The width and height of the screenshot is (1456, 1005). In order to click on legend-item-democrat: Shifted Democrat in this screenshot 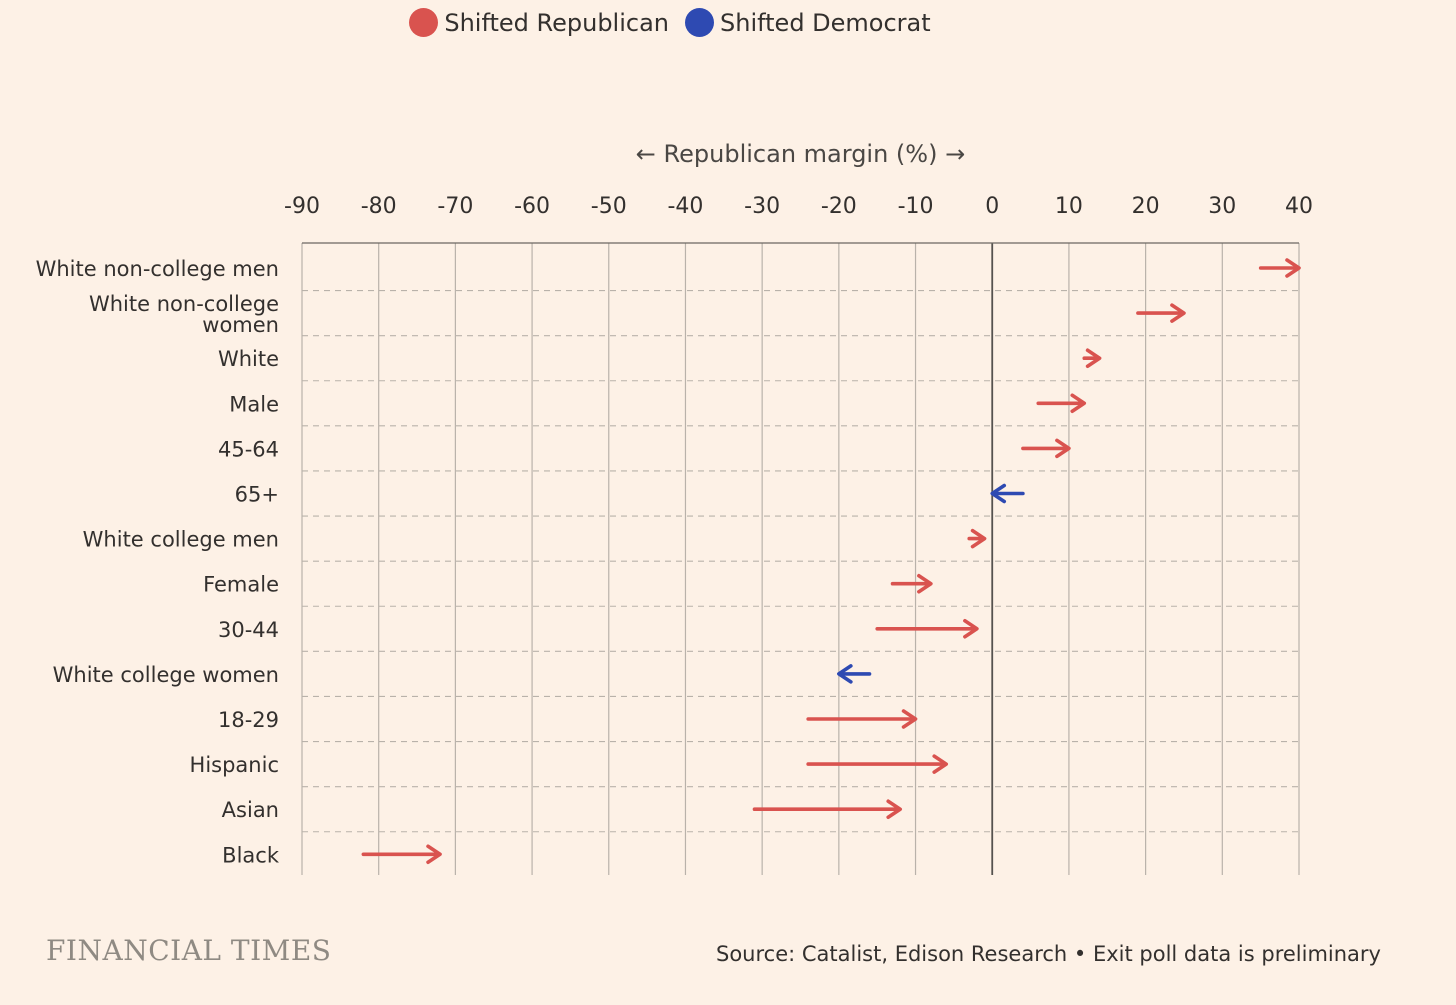, I will do `click(808, 22)`.